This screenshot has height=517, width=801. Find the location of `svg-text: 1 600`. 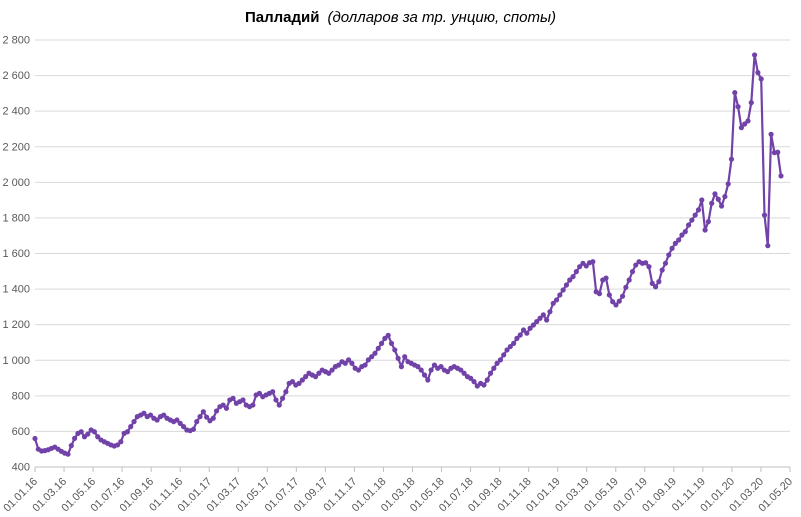

svg-text: 1 600 is located at coordinates (16, 254).